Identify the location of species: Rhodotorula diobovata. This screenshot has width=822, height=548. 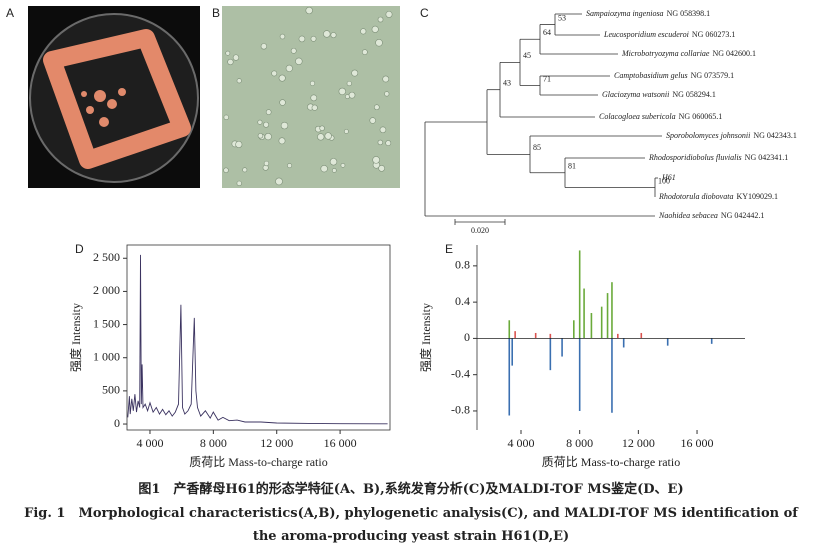
(695, 196).